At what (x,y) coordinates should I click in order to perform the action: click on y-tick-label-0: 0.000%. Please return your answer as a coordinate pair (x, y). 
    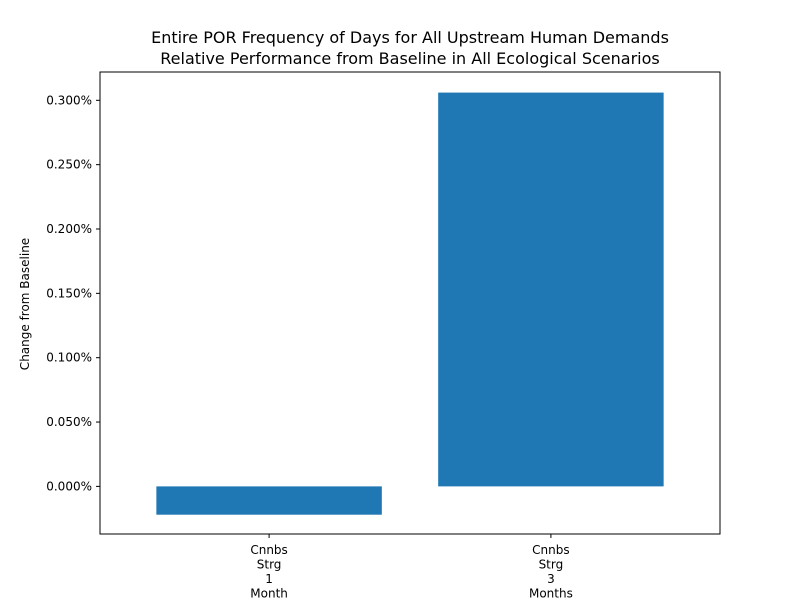
    Looking at the image, I should click on (69, 486).